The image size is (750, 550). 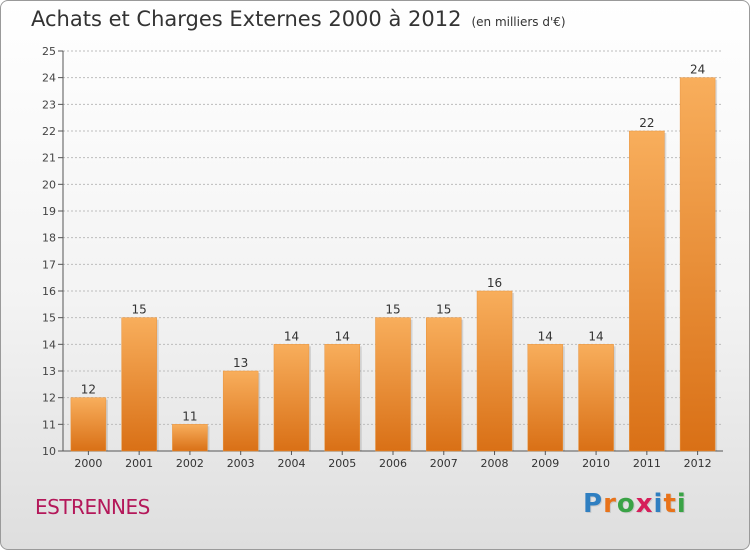 What do you see at coordinates (49, 104) in the screenshot?
I see `y-tick-label: 23` at bounding box center [49, 104].